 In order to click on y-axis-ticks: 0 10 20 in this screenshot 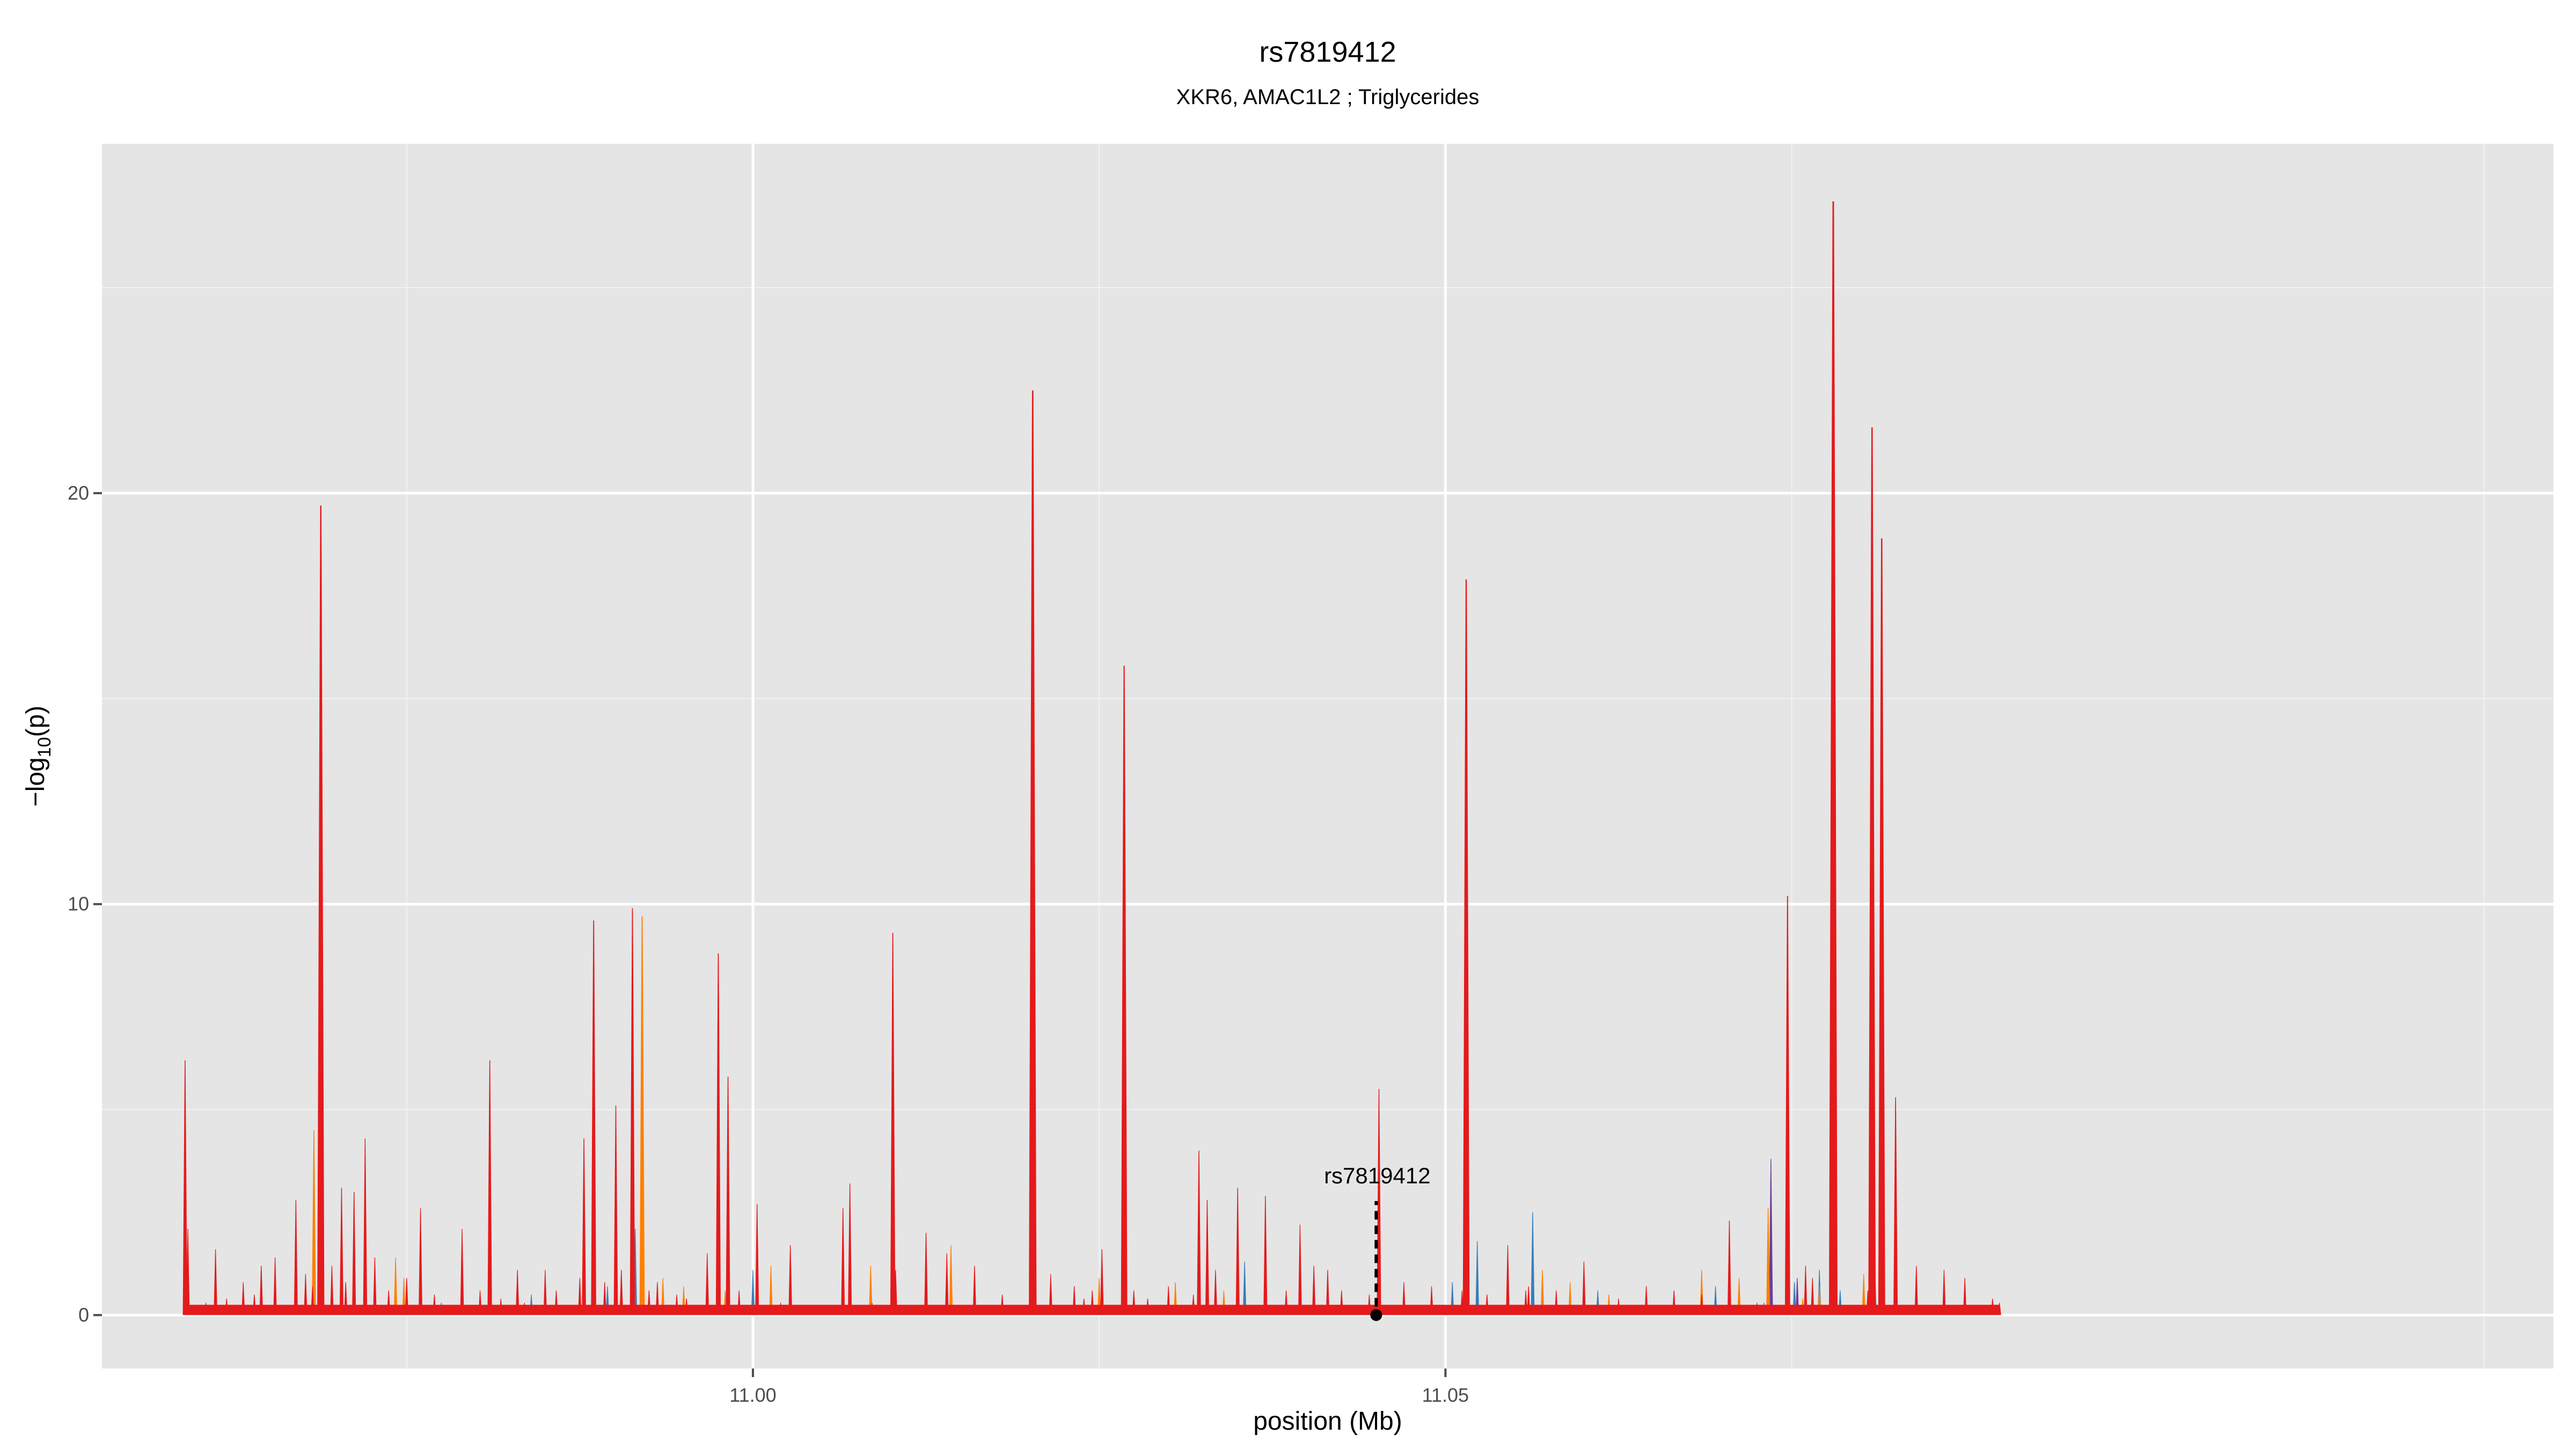, I will do `click(85, 904)`.